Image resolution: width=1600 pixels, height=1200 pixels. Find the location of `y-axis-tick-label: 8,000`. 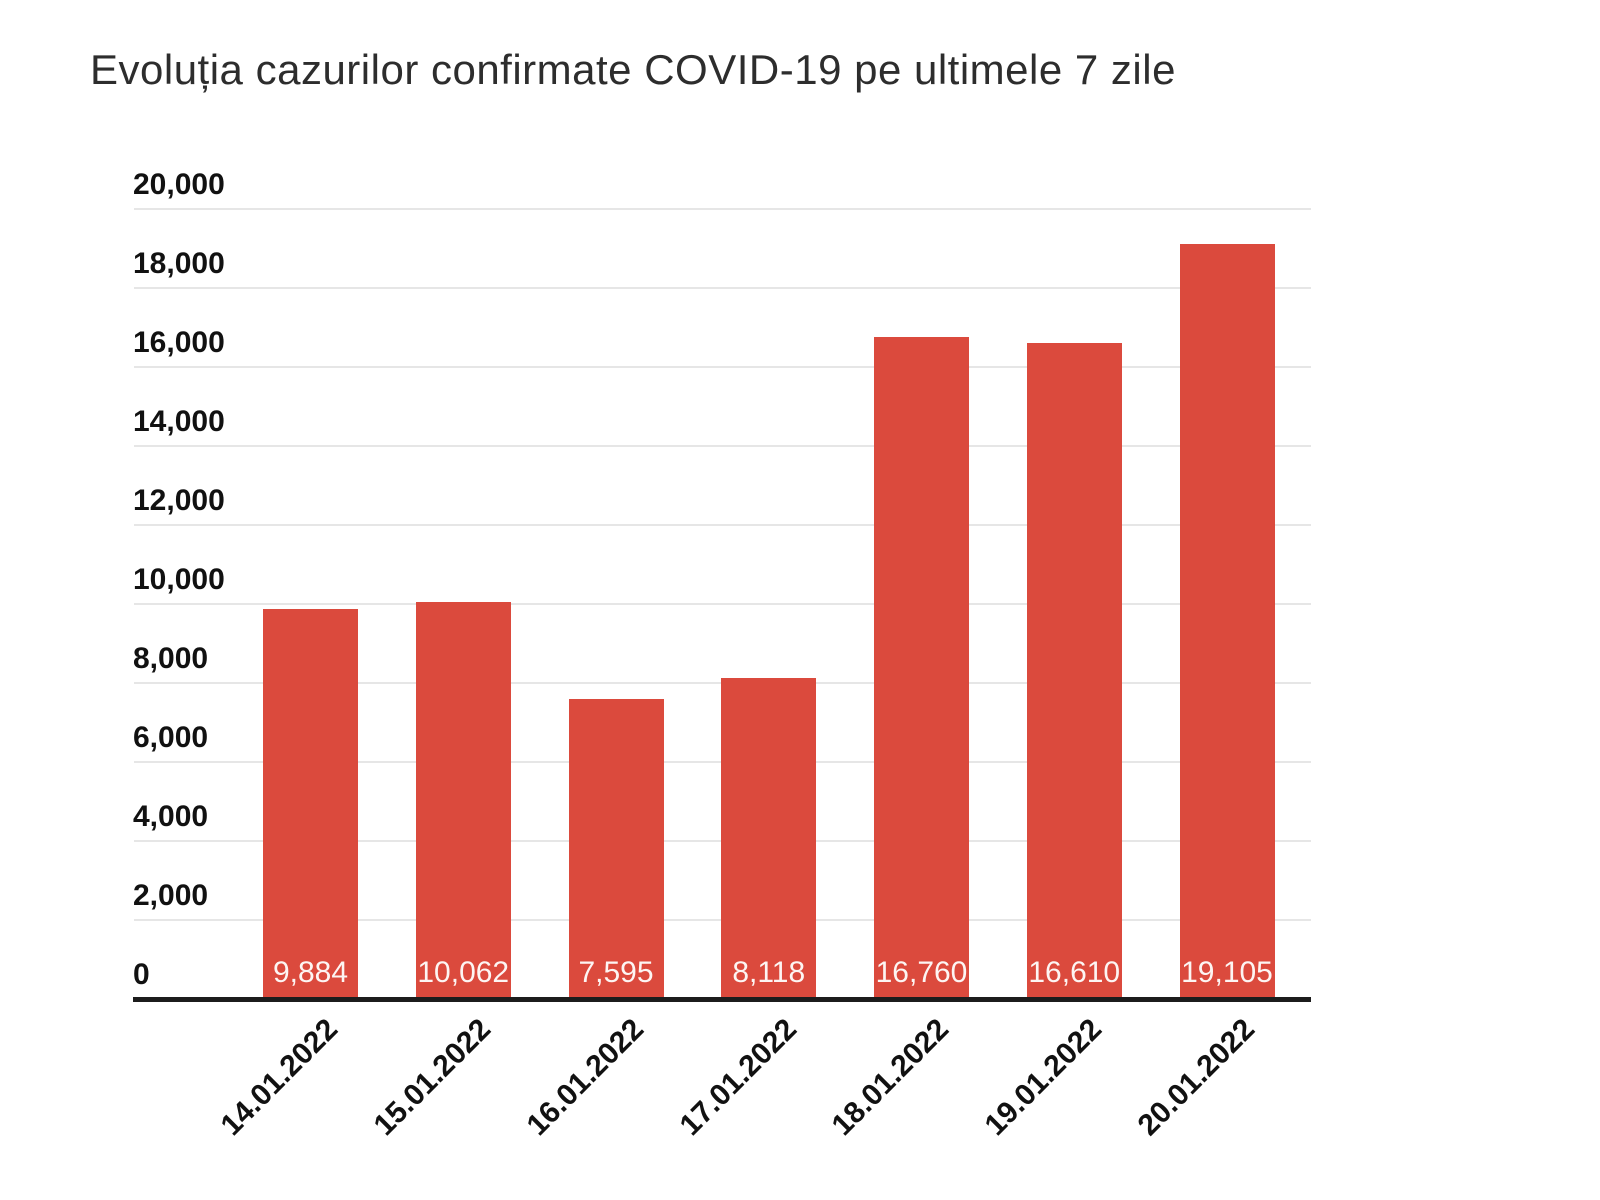

y-axis-tick-label: 8,000 is located at coordinates (171, 658).